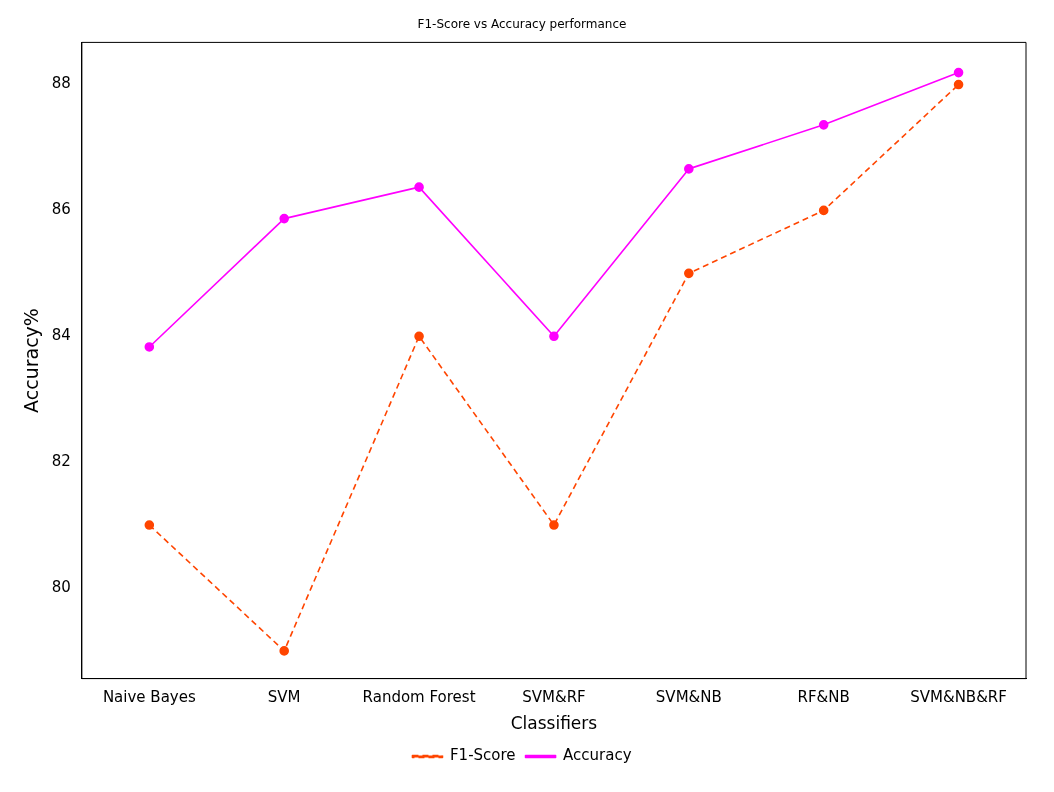  What do you see at coordinates (61, 586) in the screenshot?
I see `y-tick-label: 80` at bounding box center [61, 586].